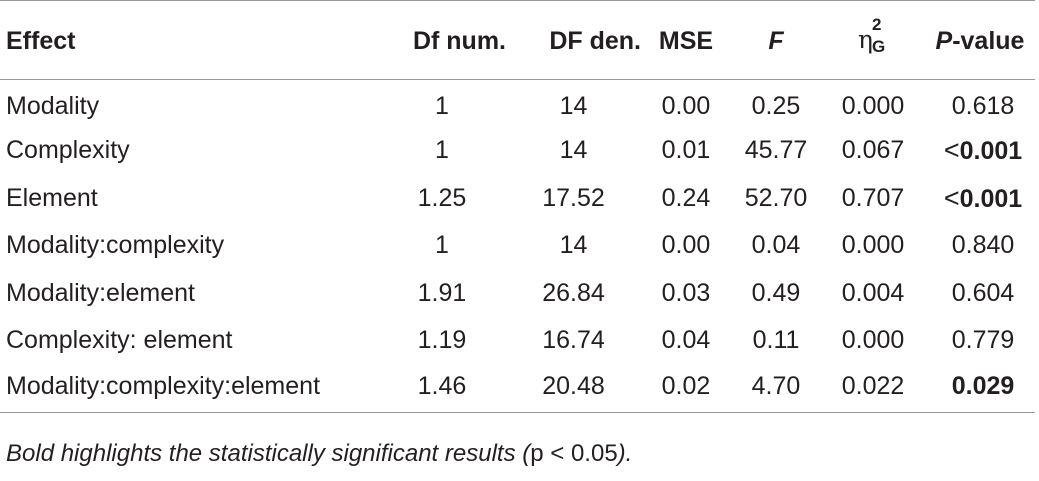 Image resolution: width=1039 pixels, height=481 pixels. What do you see at coordinates (879, 46) in the screenshot?
I see `eta-subscript: G` at bounding box center [879, 46].